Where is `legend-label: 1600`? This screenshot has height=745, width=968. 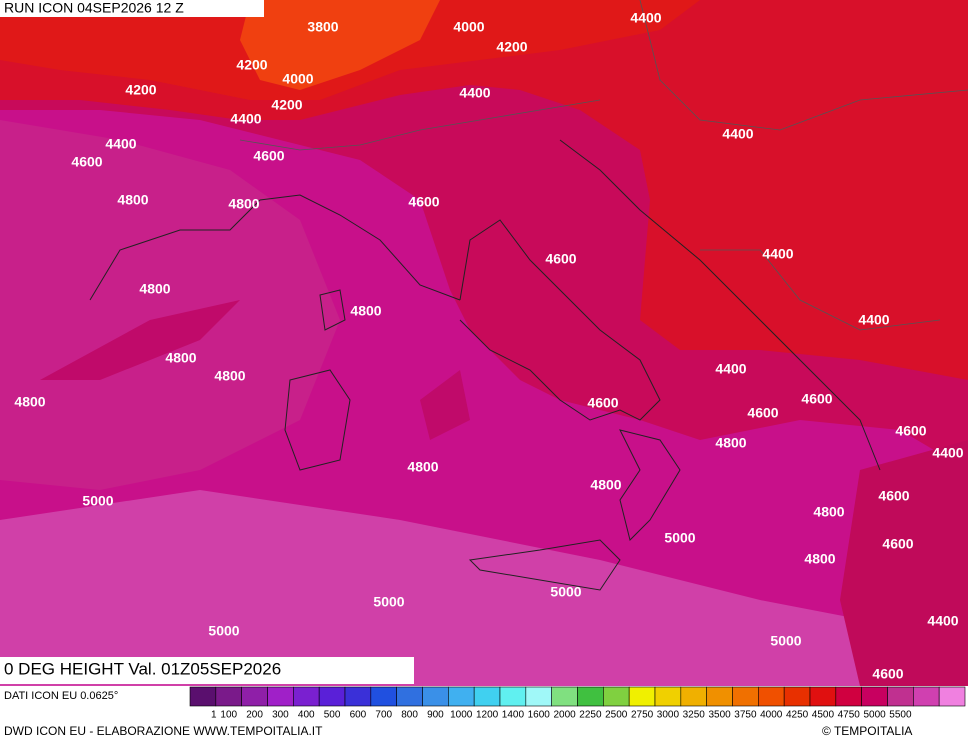 legend-label: 1600 is located at coordinates (539, 715).